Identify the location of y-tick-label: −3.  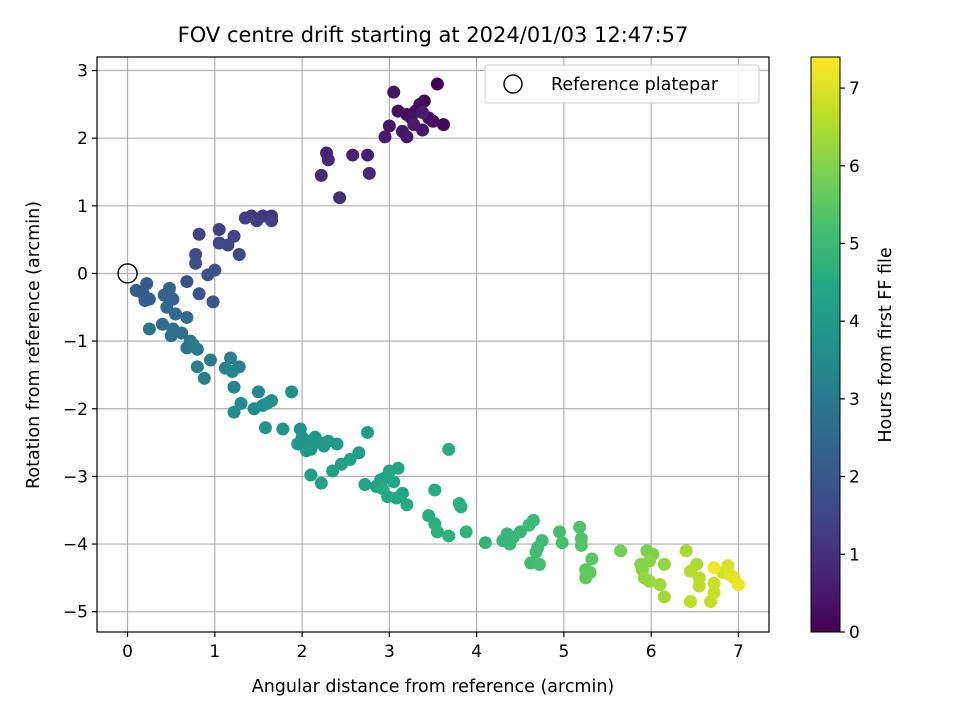
(75, 477).